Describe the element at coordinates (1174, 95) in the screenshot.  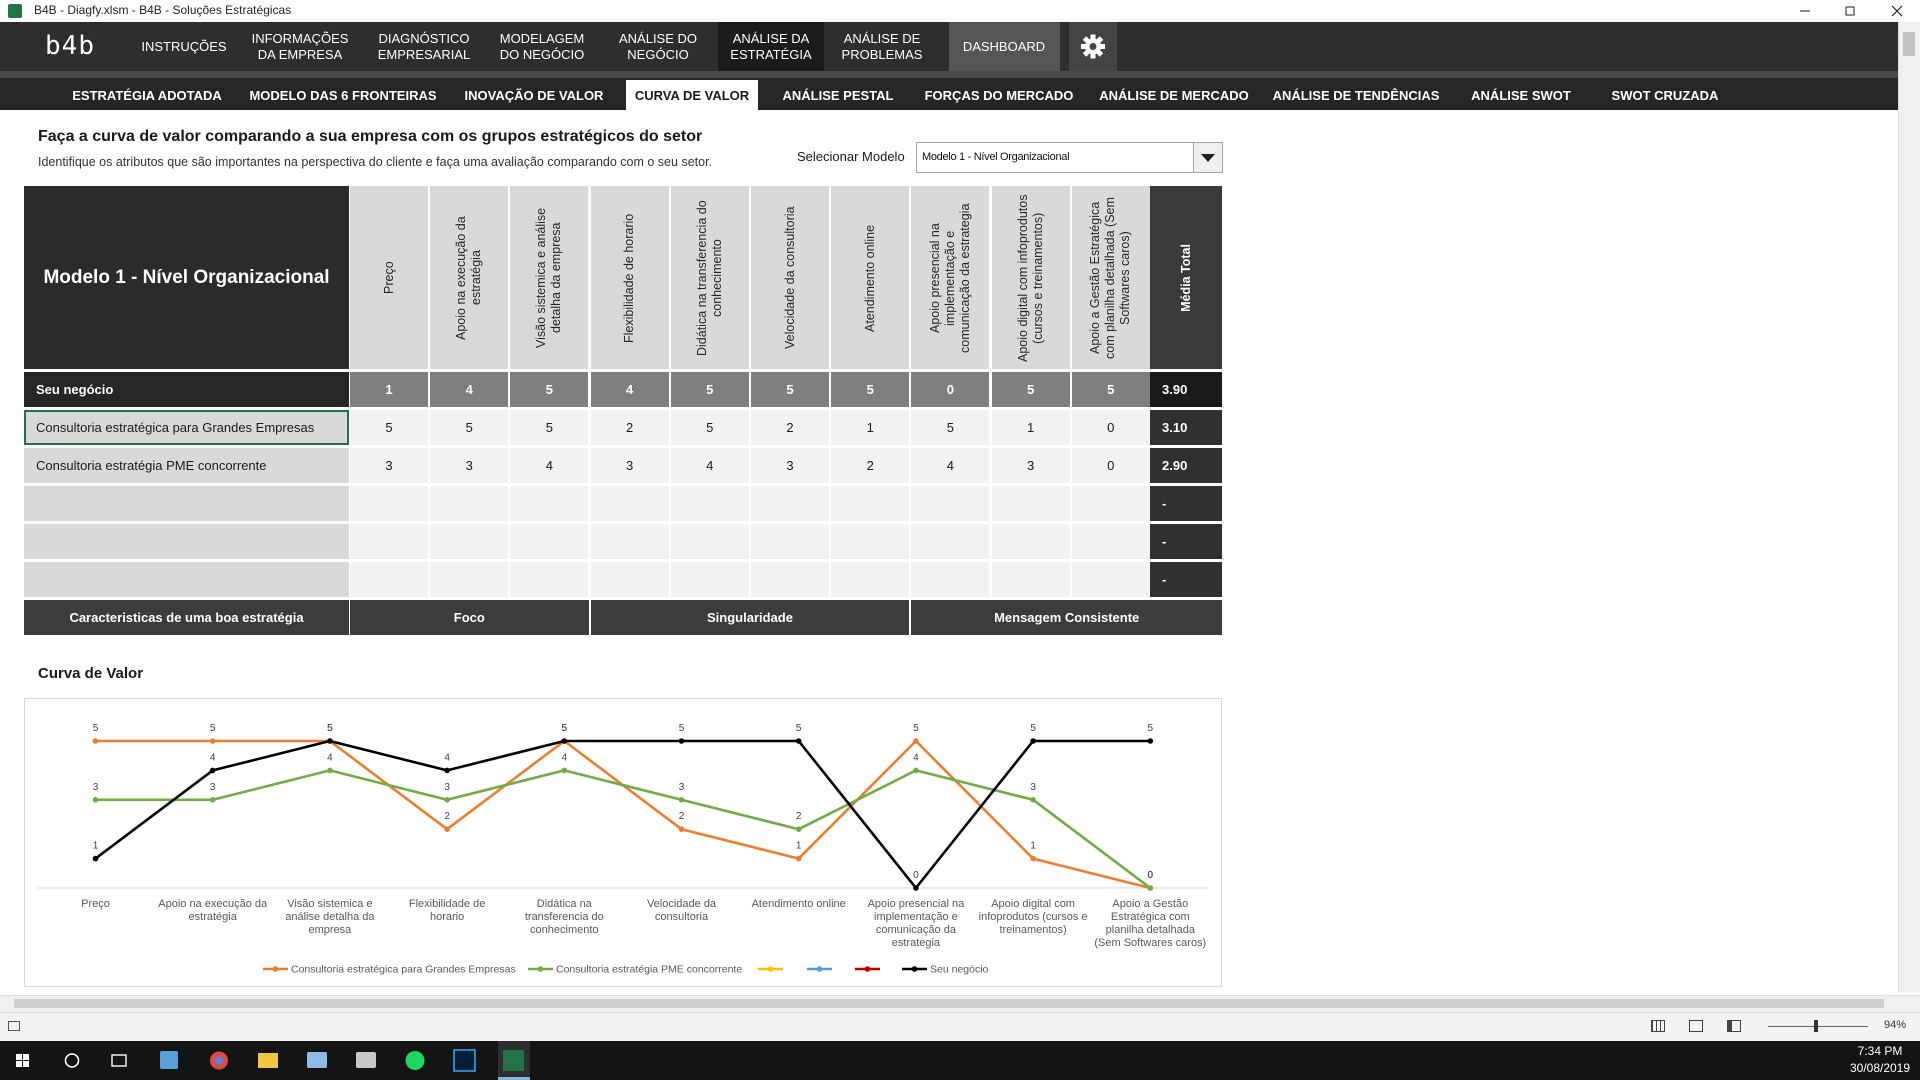
I see `tab-item: ANÁLISE DE MERCADO` at that location.